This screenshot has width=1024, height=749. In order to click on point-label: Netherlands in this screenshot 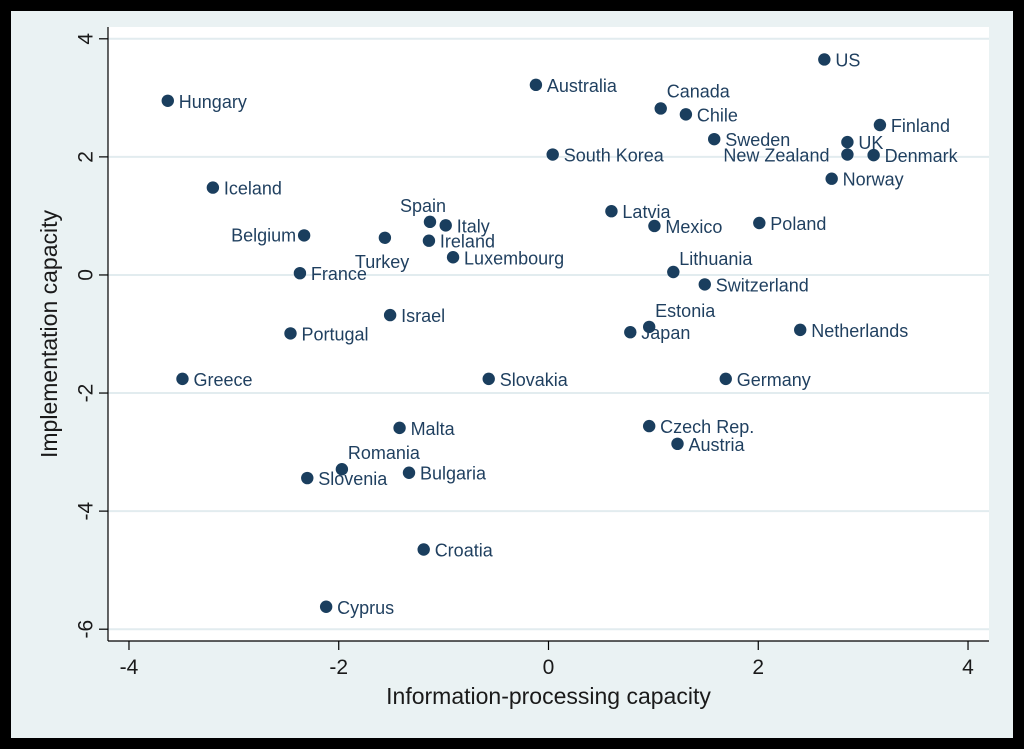, I will do `click(859, 331)`.